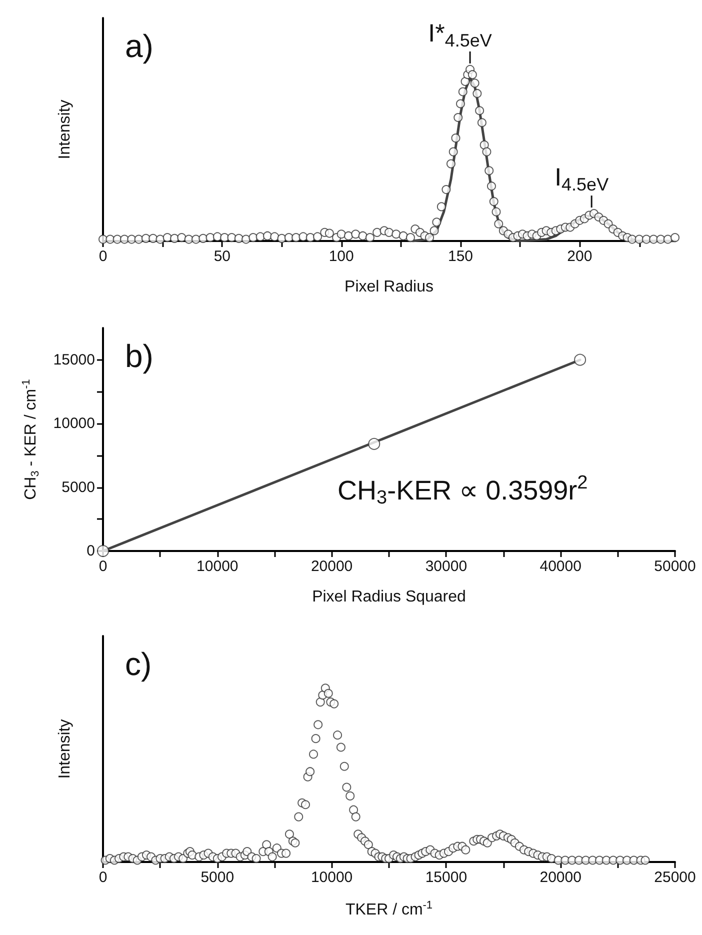 The image size is (702, 935). I want to click on x-tick-label: 5000, so click(217, 877).